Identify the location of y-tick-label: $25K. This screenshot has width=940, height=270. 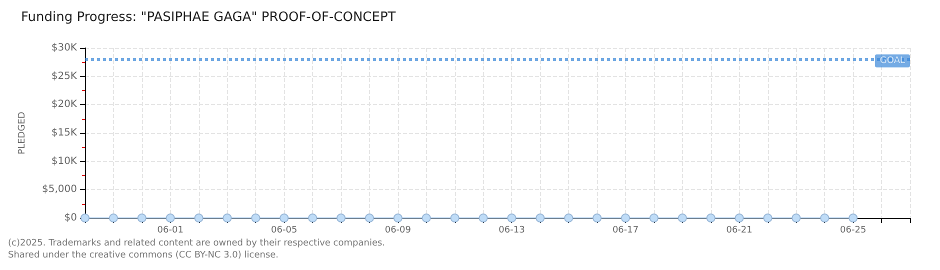
(64, 76).